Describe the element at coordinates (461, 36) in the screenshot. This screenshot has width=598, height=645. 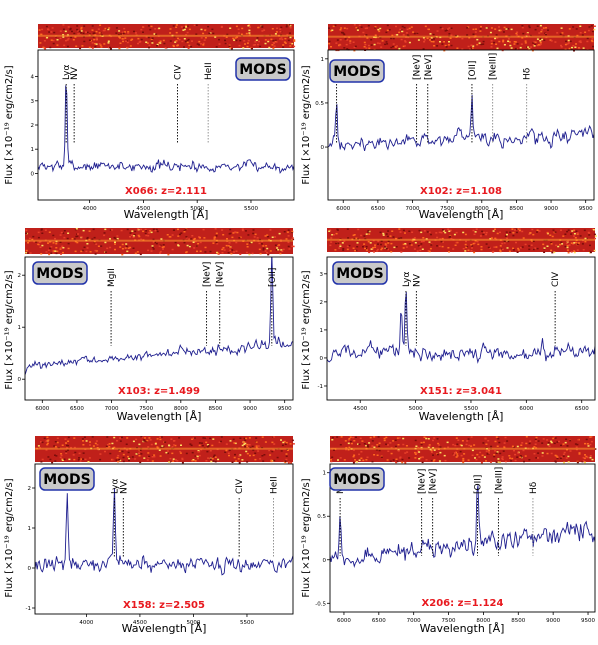
I see `strip-trace` at that location.